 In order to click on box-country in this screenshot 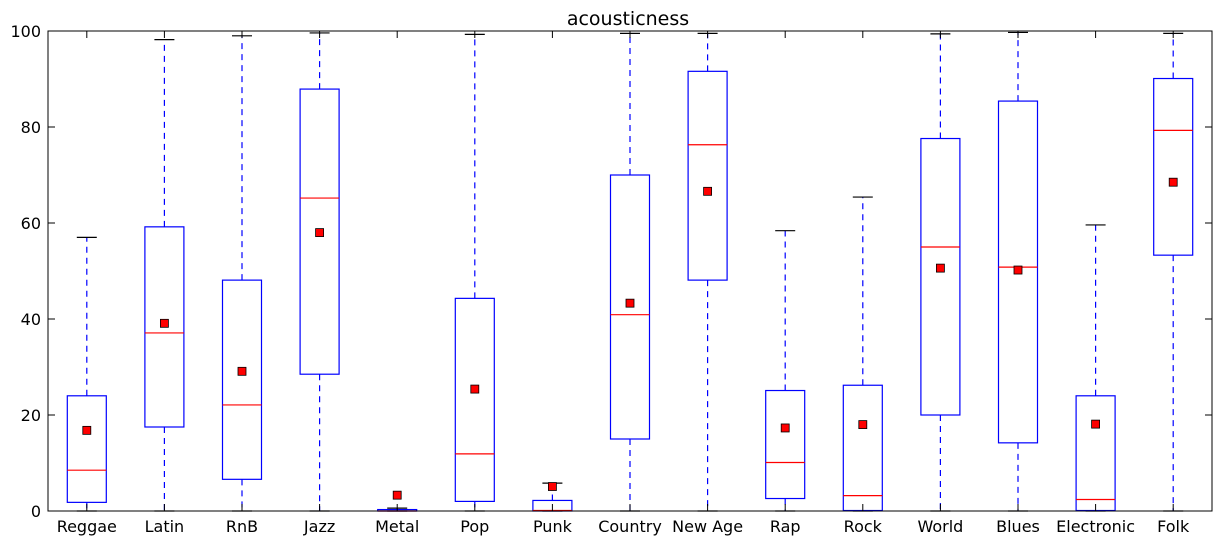, I will do `click(630, 272)`.